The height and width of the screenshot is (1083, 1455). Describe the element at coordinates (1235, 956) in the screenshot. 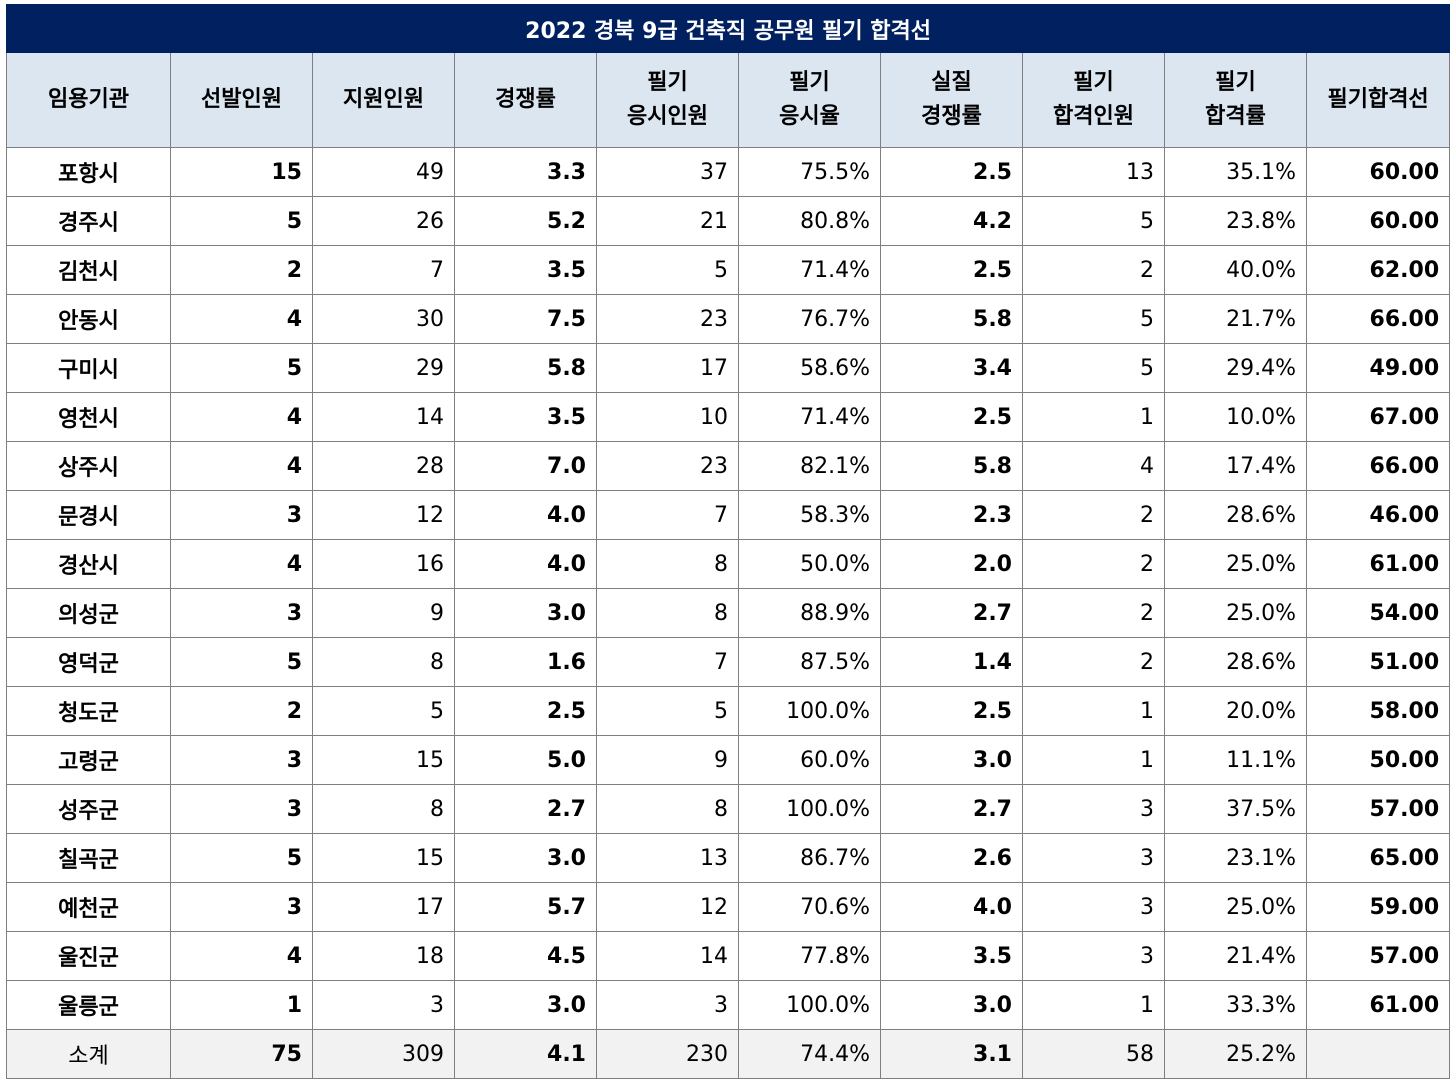

I see `cell-pass-rate: 21.4%` at that location.